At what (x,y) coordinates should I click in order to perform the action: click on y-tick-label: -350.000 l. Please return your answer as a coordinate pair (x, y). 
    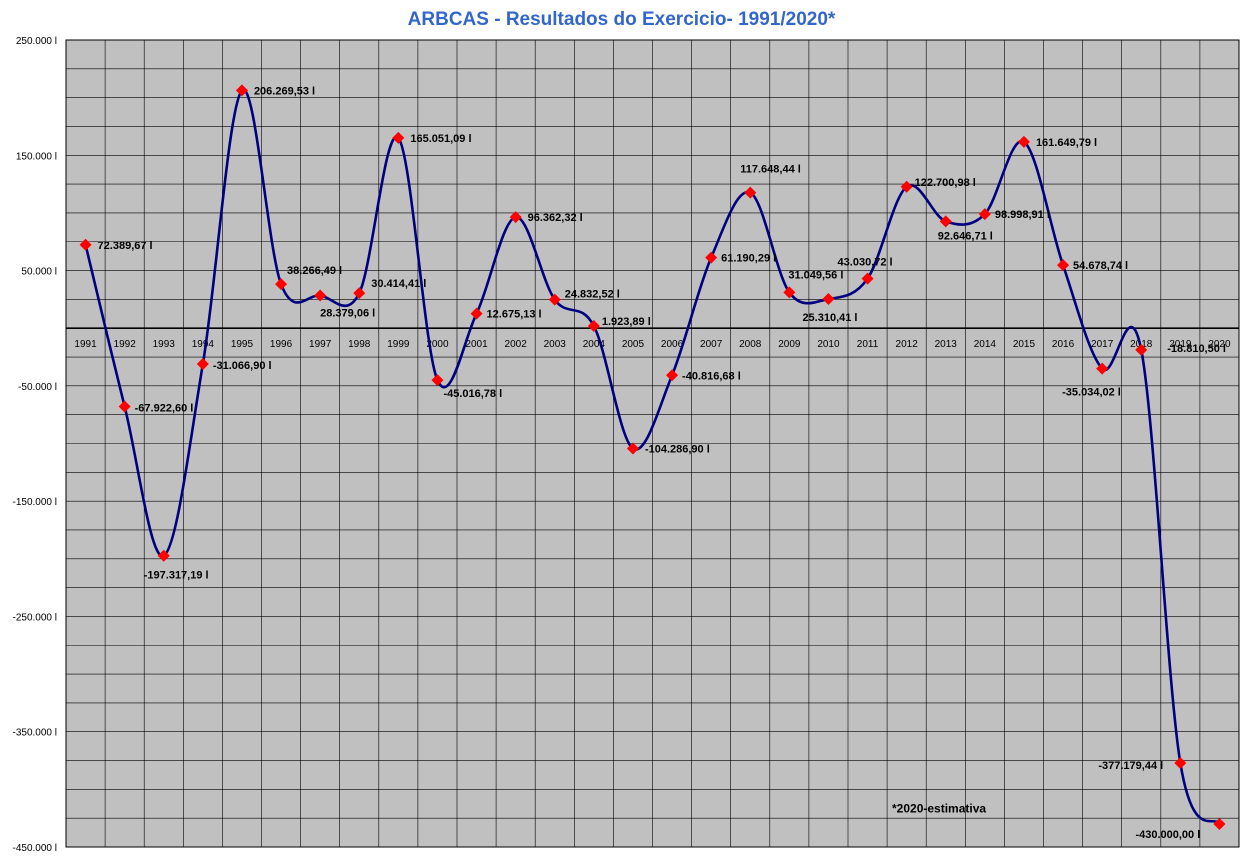
    Looking at the image, I should click on (35, 733).